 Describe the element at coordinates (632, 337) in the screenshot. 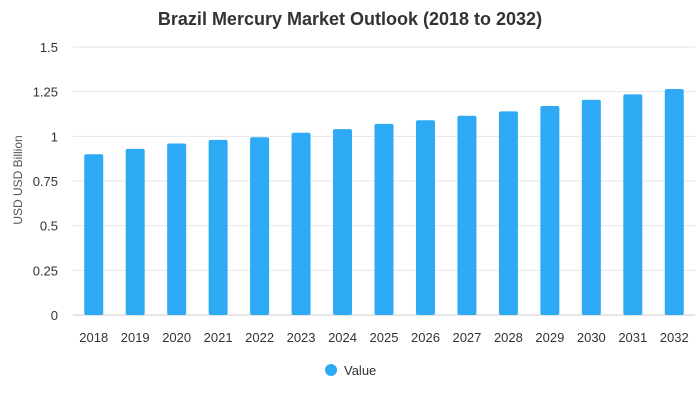

I see `x-tick-label: 2031` at that location.